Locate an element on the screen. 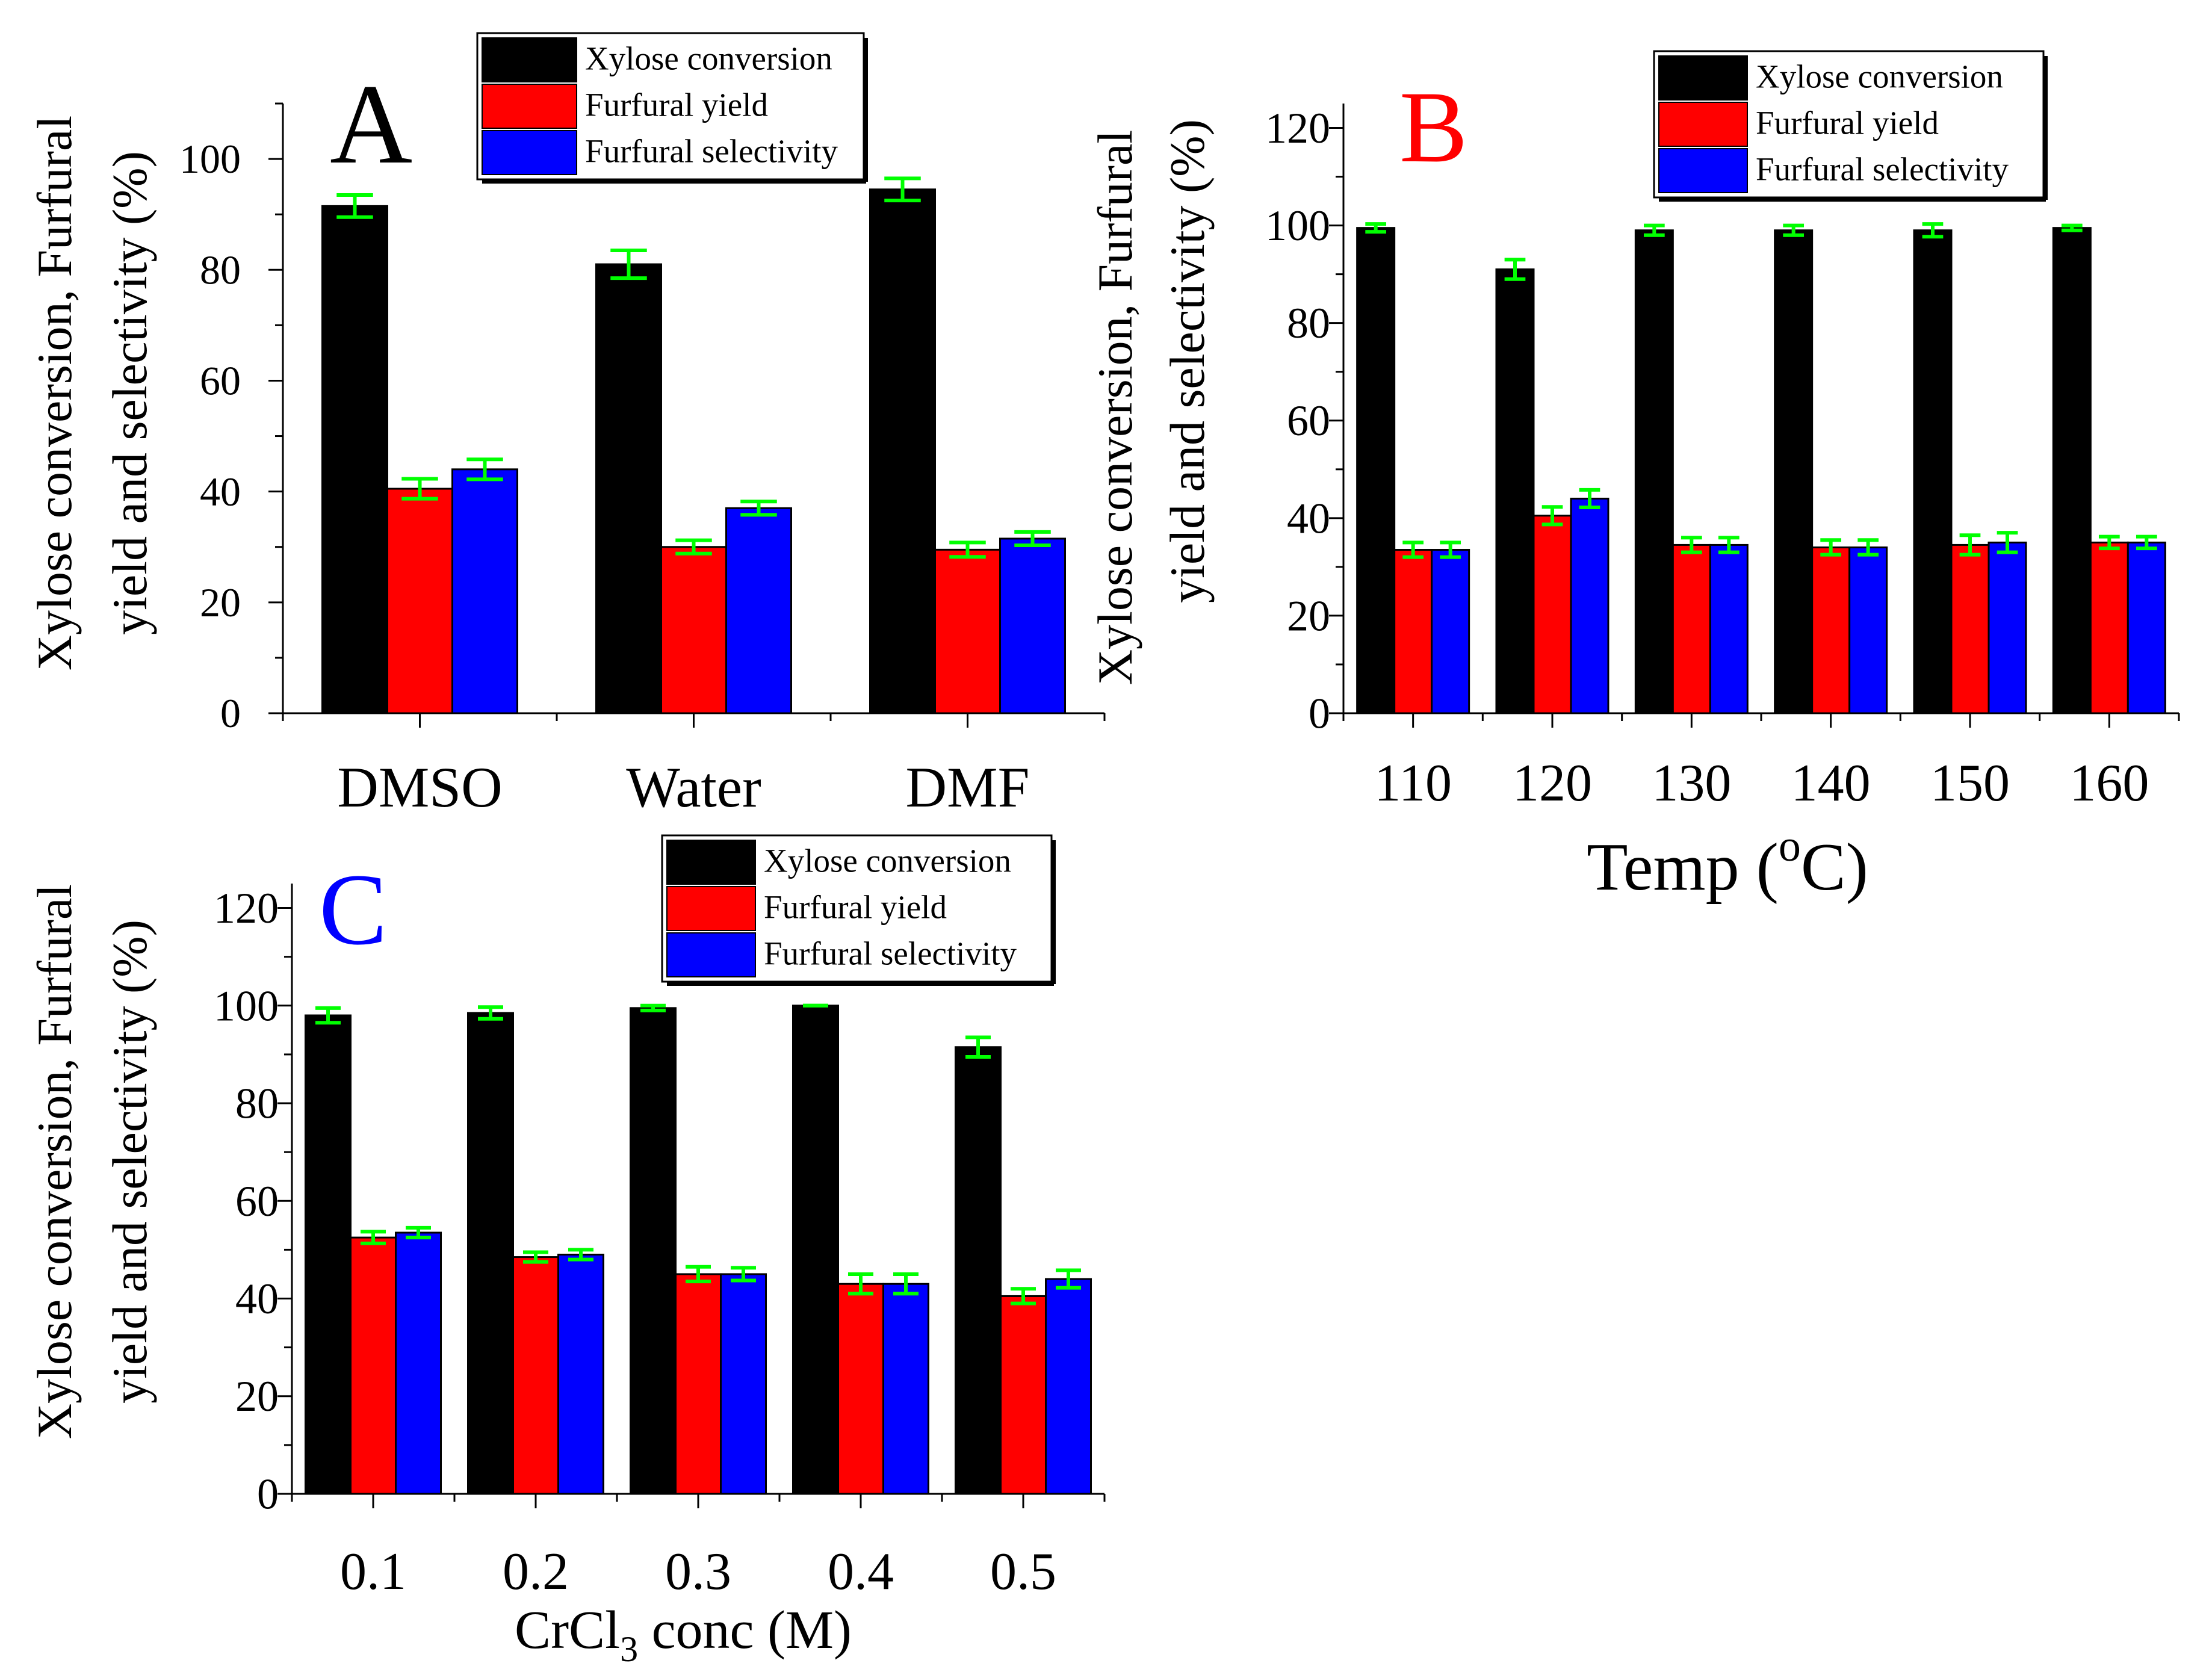  panel-a-y-axis-title-line2: yield and selectivity (%) is located at coordinates (129, 393).